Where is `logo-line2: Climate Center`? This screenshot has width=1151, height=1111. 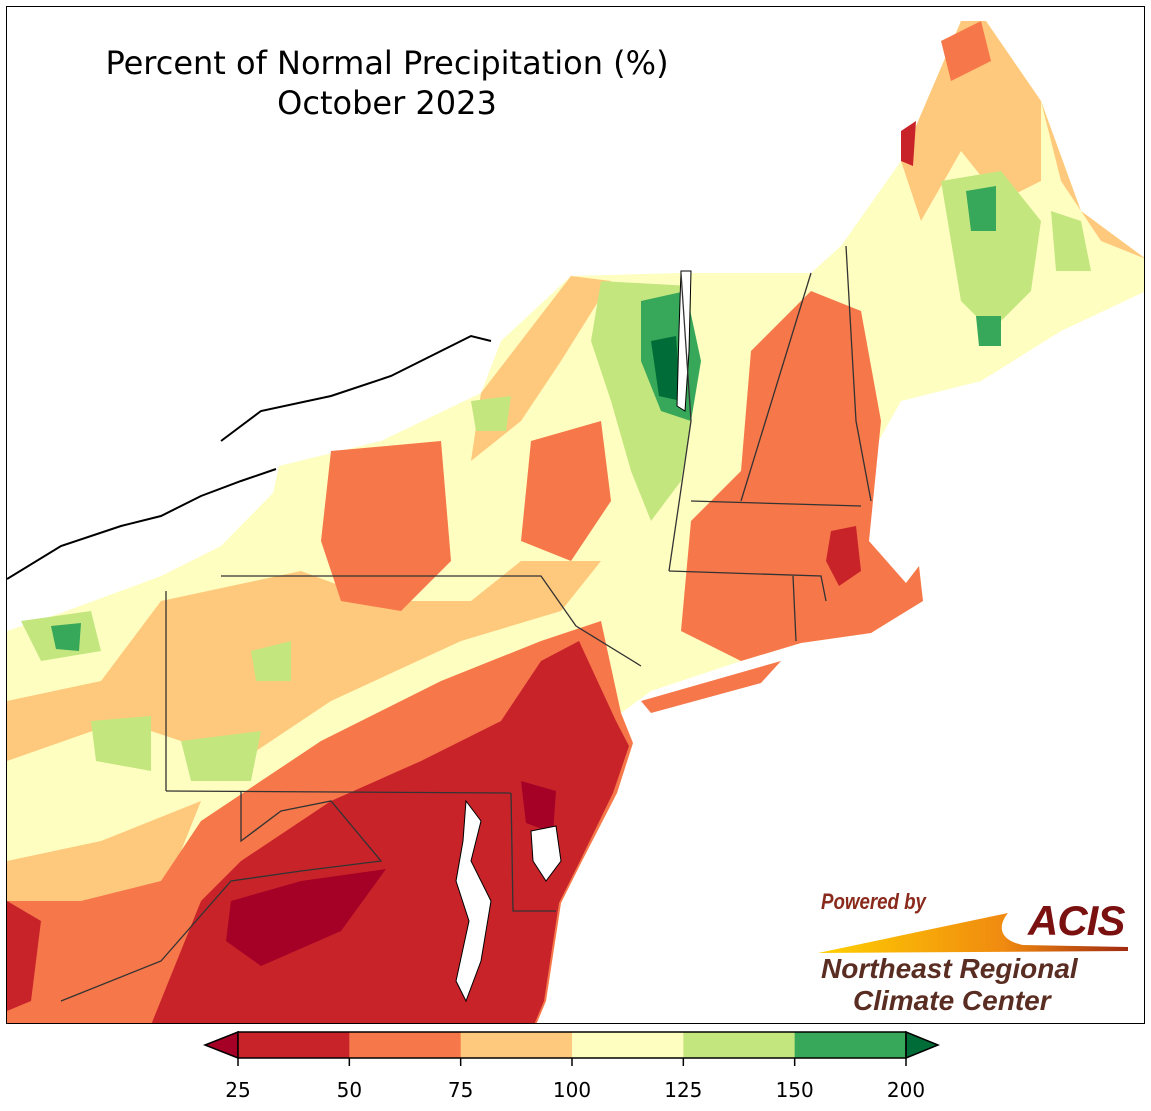 logo-line2: Climate Center is located at coordinates (952, 1000).